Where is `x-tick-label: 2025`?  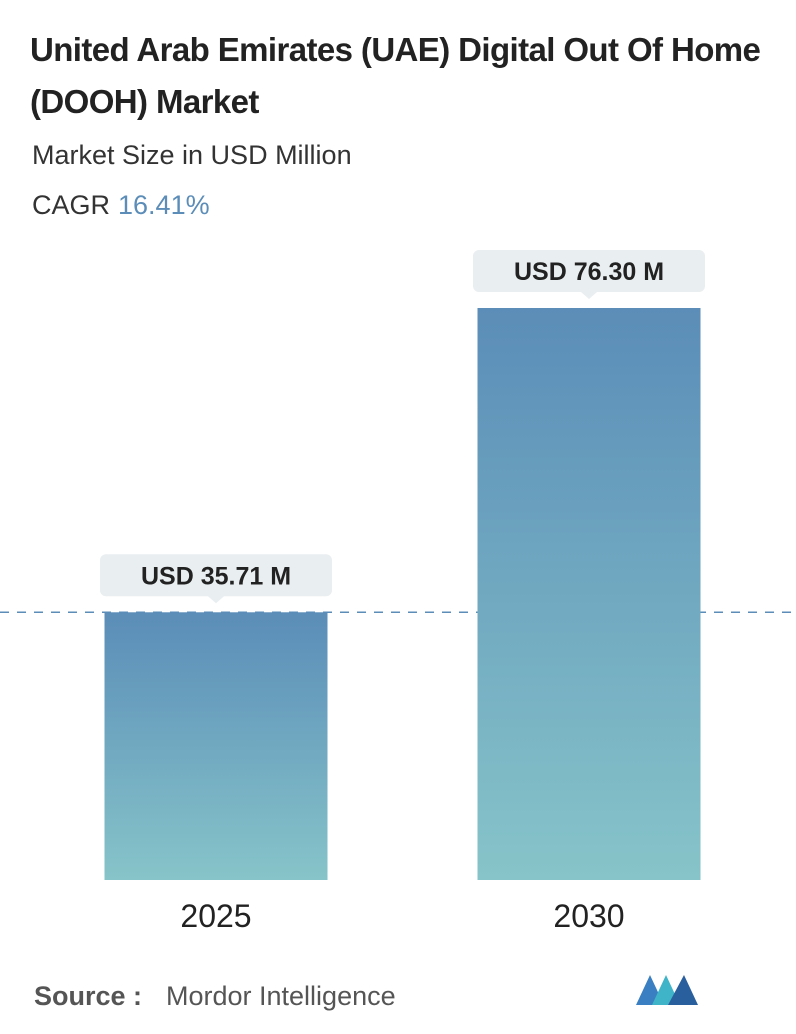
x-tick-label: 2025 is located at coordinates (215, 916).